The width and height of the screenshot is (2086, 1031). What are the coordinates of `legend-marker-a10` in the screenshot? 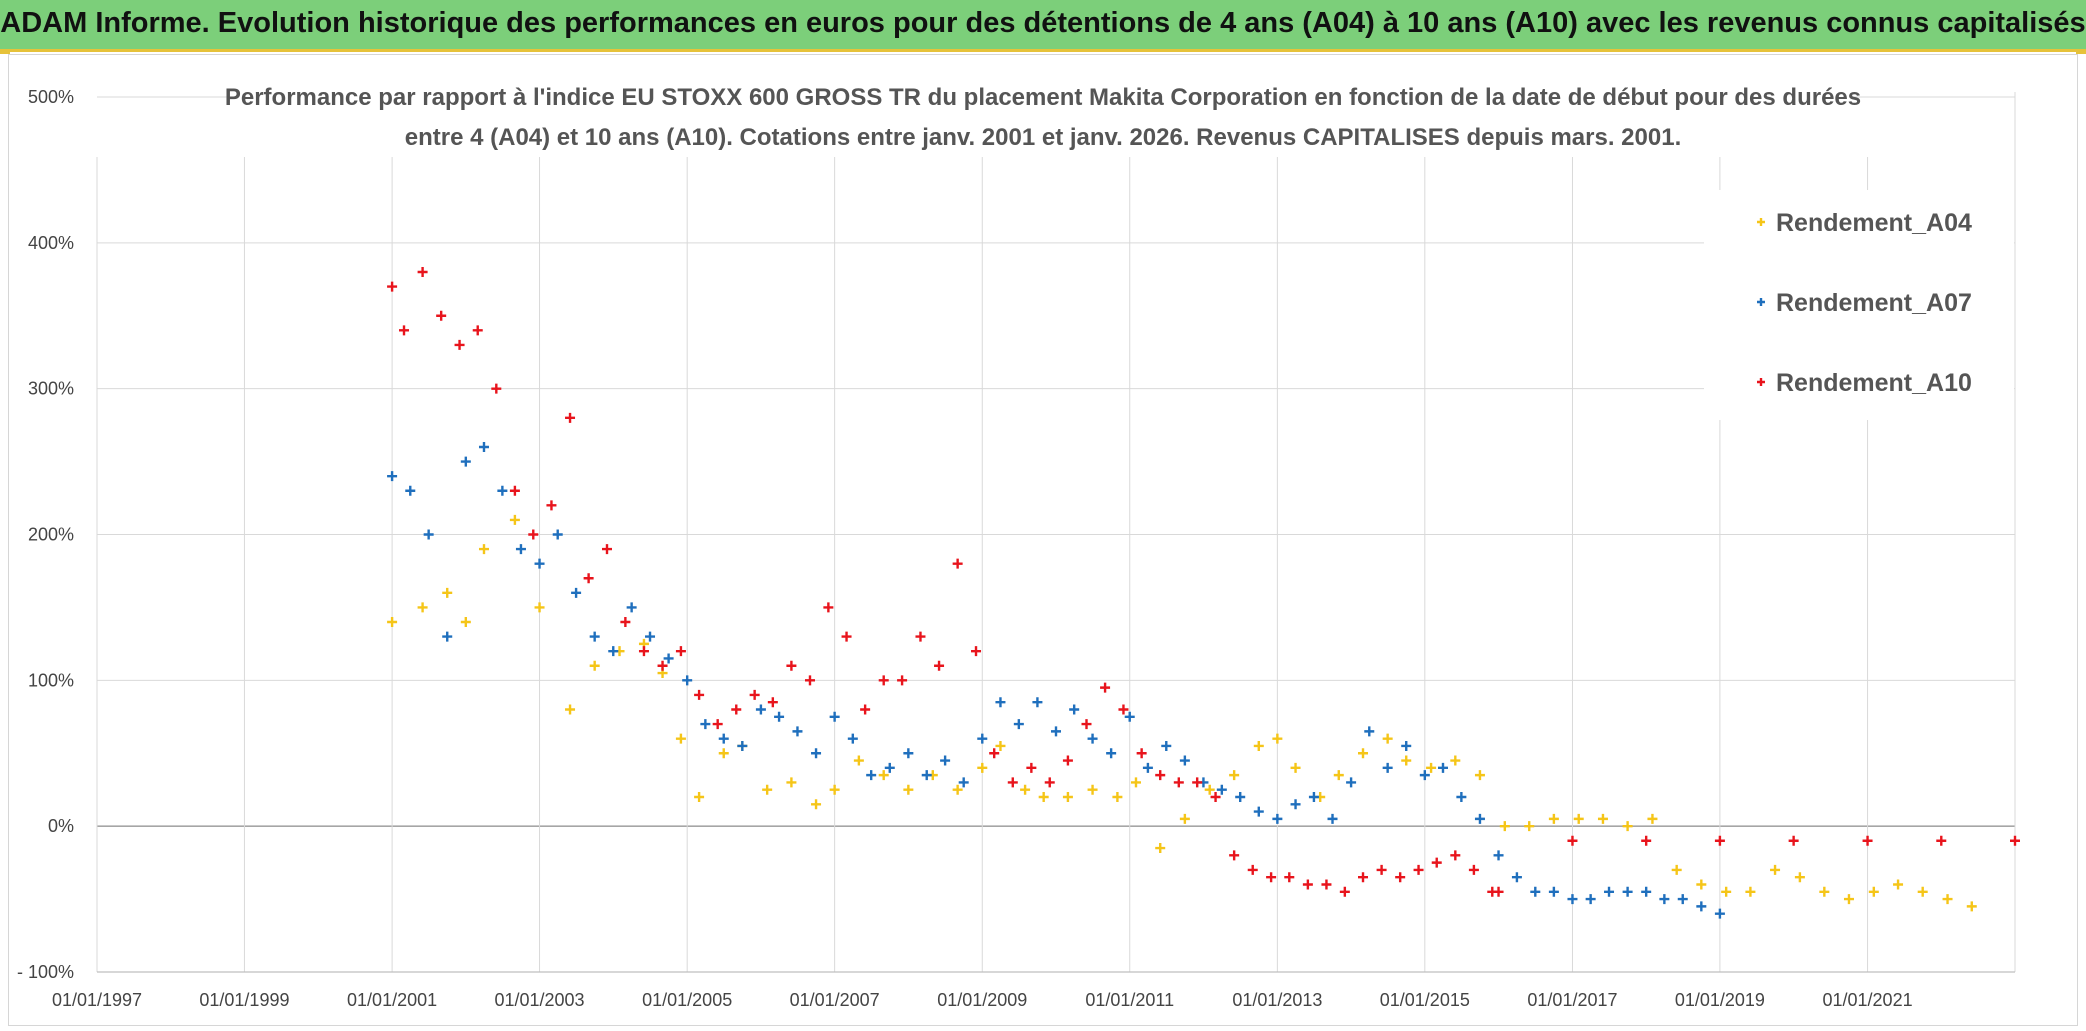 It's located at (1761, 382).